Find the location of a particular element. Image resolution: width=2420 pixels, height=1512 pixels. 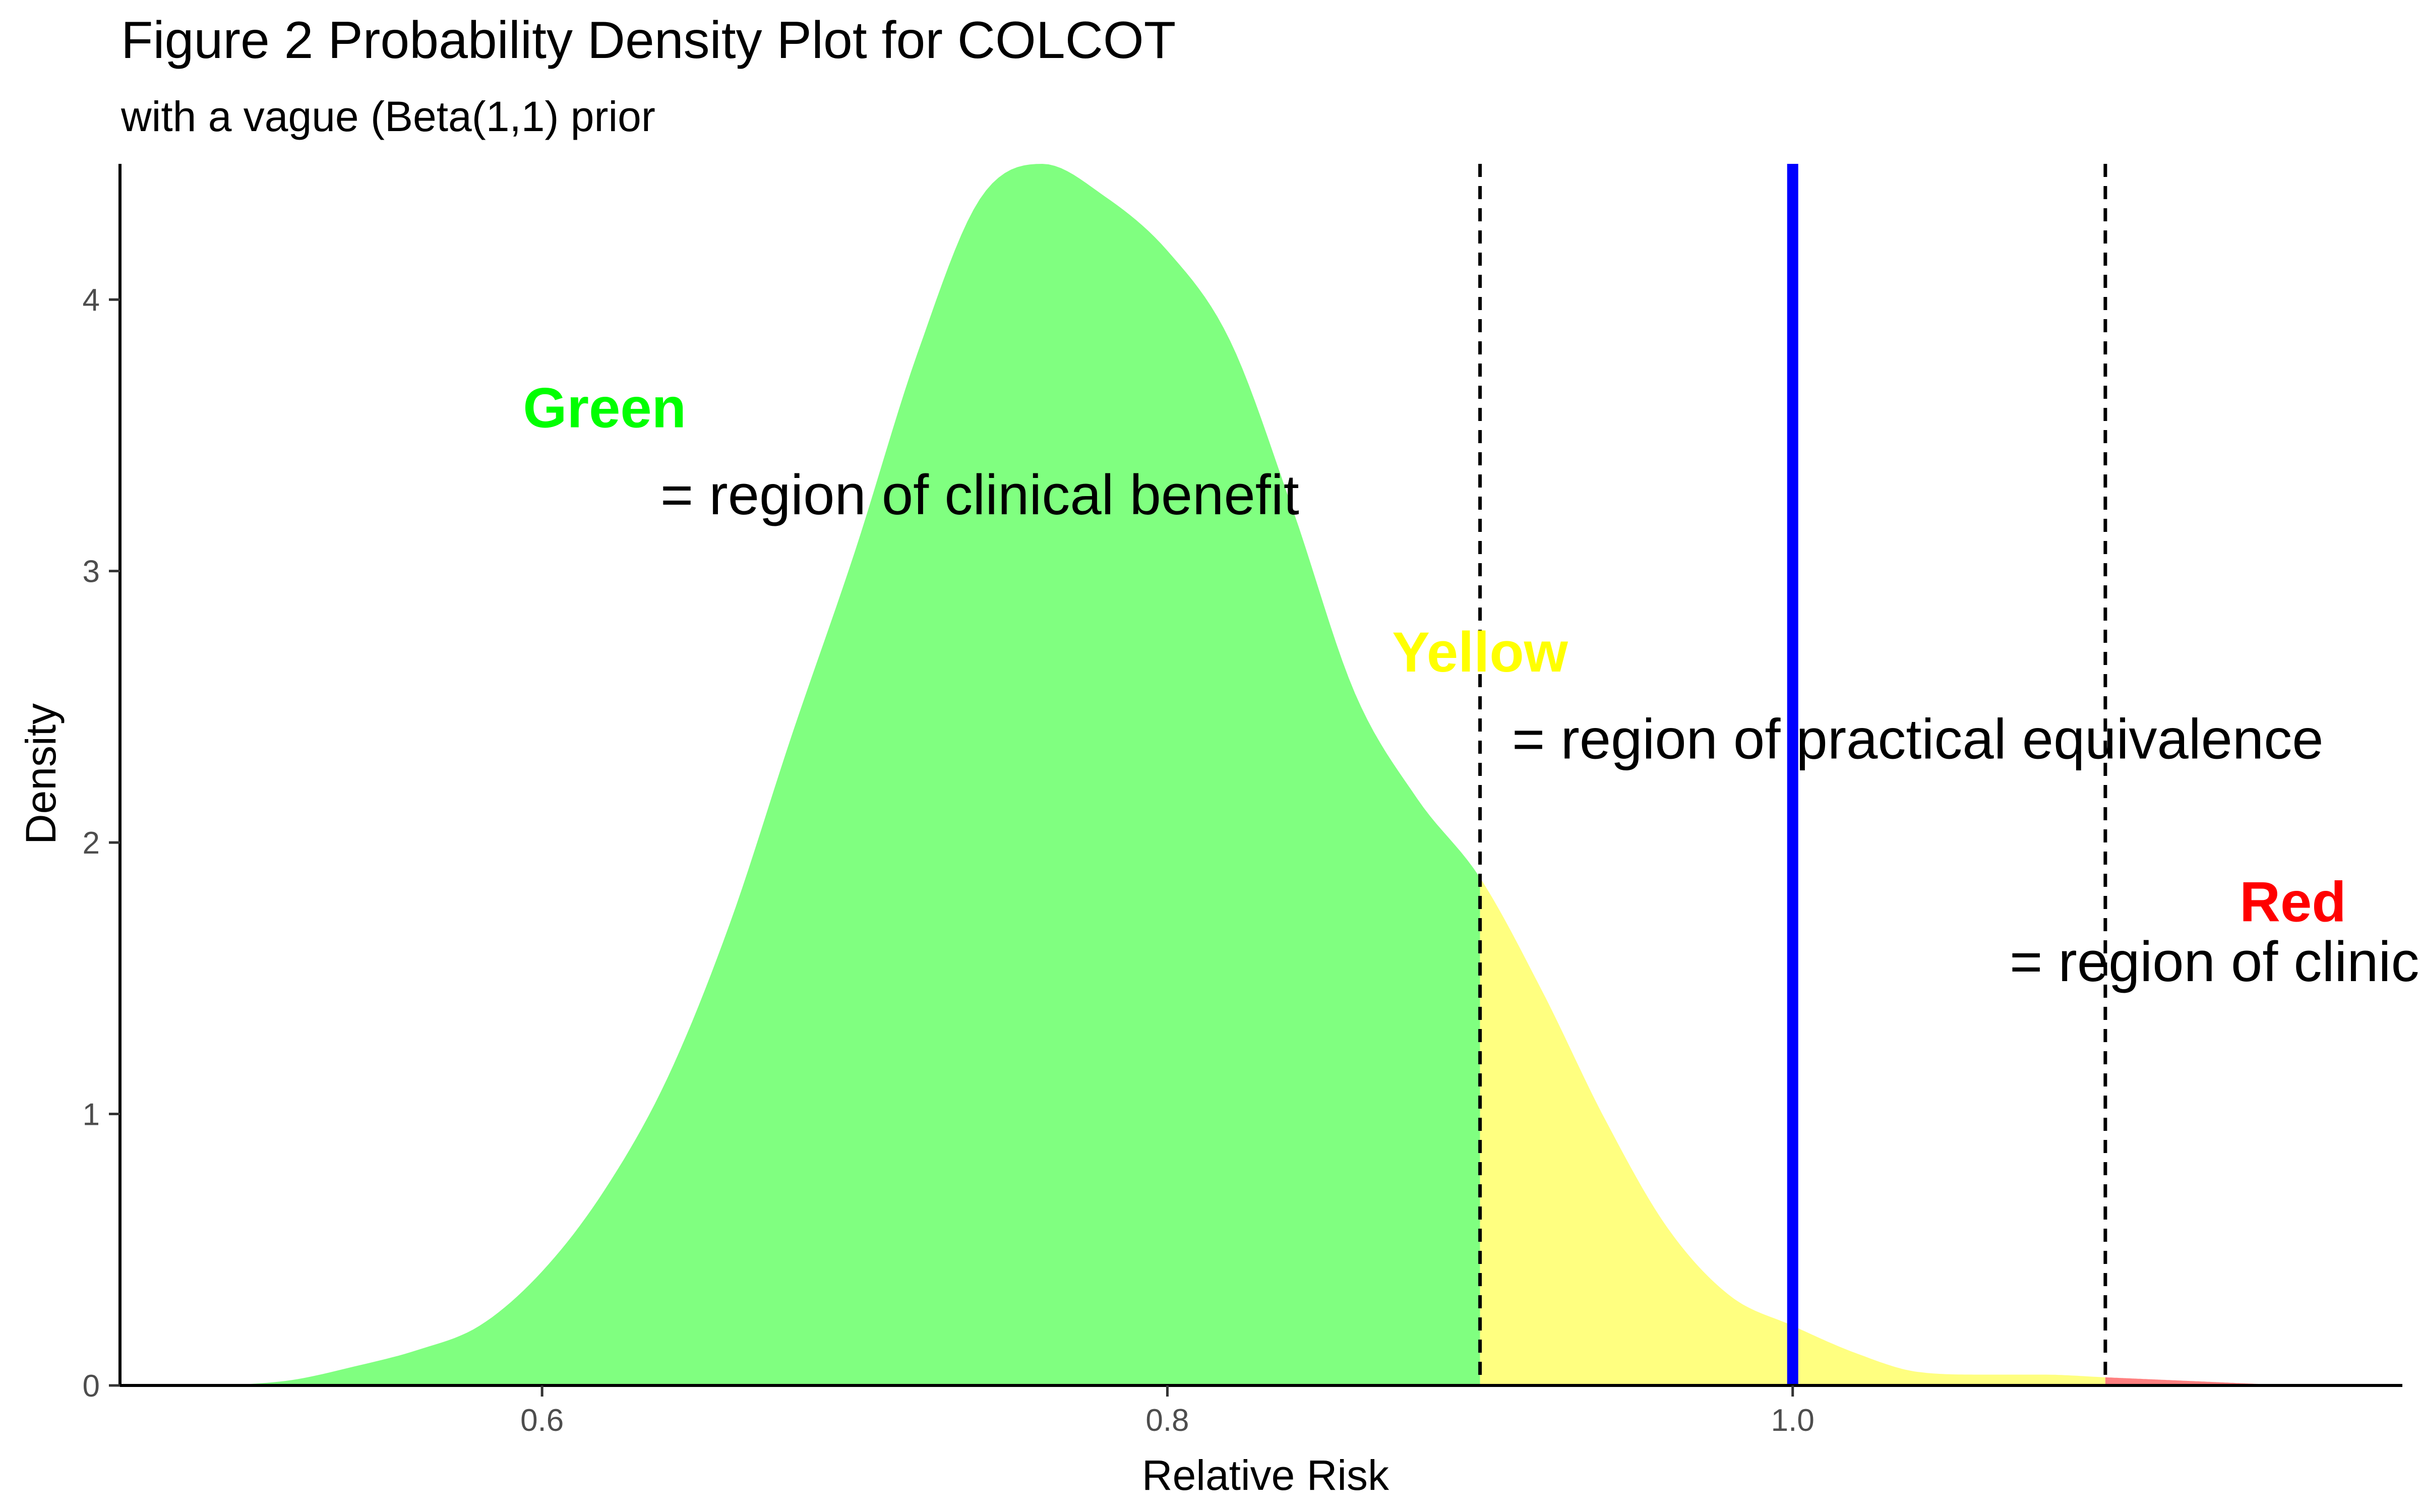

y-axis-title: Density is located at coordinates (41, 773).